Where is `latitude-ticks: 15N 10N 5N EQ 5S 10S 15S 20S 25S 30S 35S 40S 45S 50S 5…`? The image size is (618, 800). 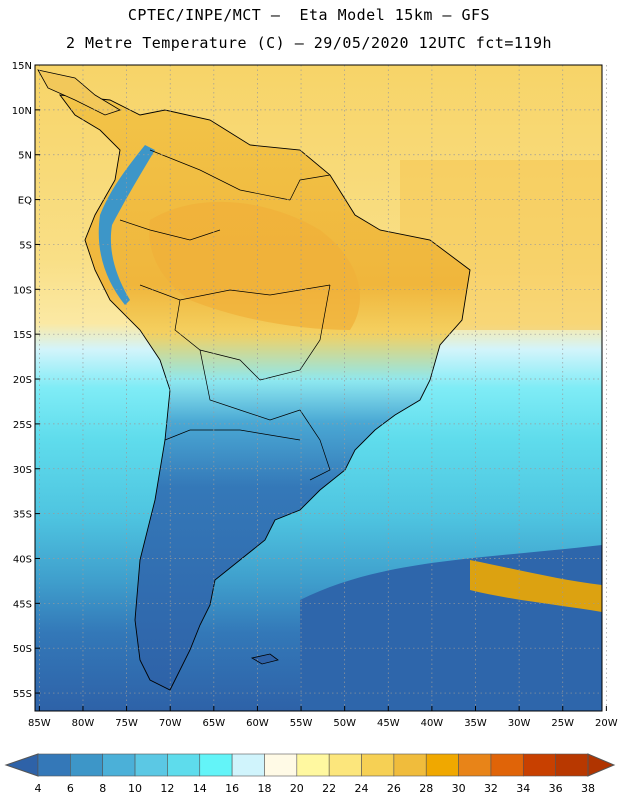
latitude-ticks: 15N 10N 5N EQ 5S 10S 15S 20S 25S 30S 35S 40S 45S 50S 5… is located at coordinates (26, 380).